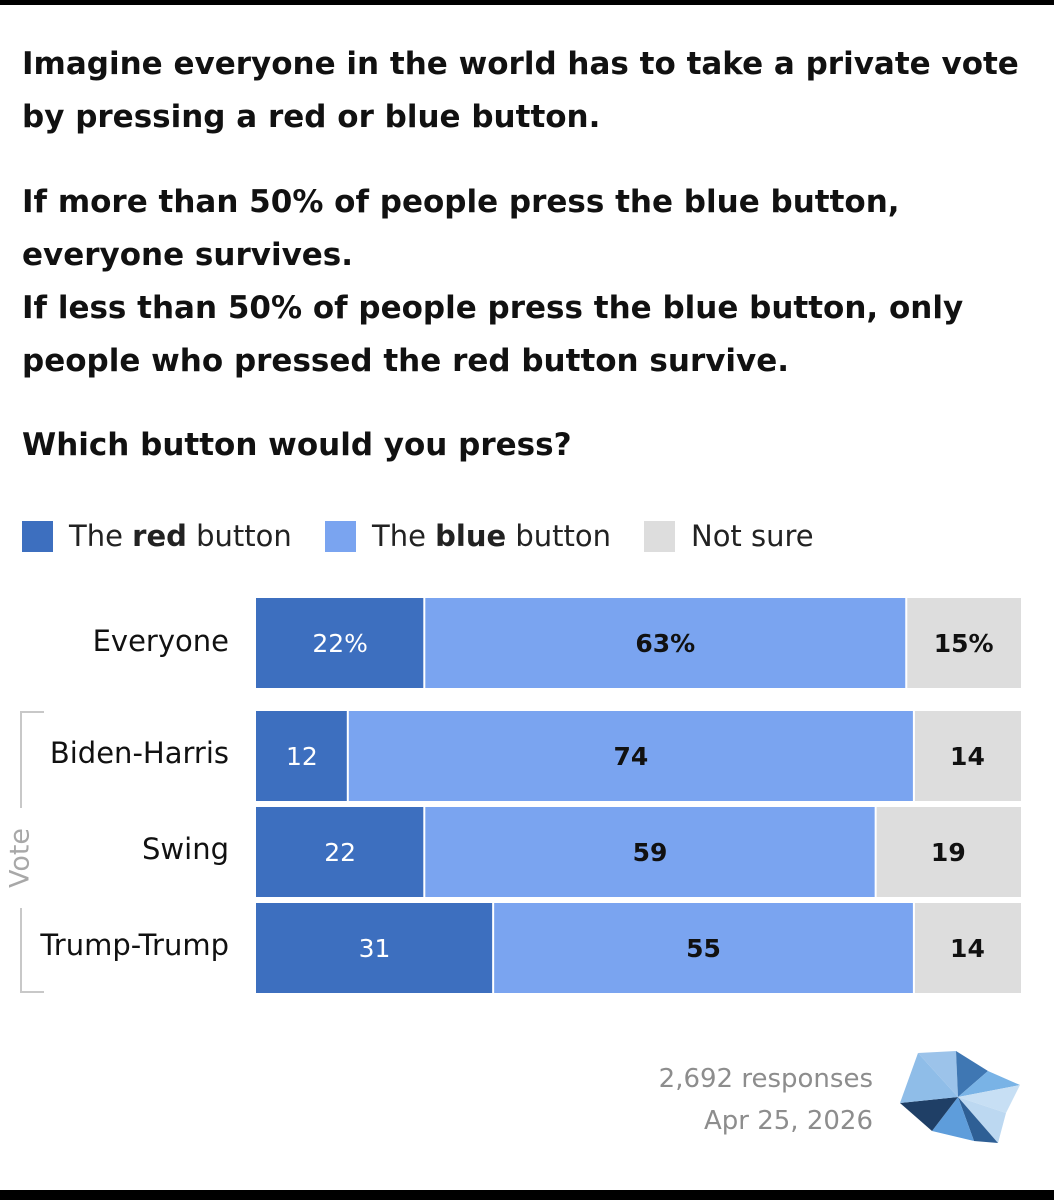 The width and height of the screenshot is (1054, 1200). I want to click on legend-label-red: The red button, so click(180, 536).